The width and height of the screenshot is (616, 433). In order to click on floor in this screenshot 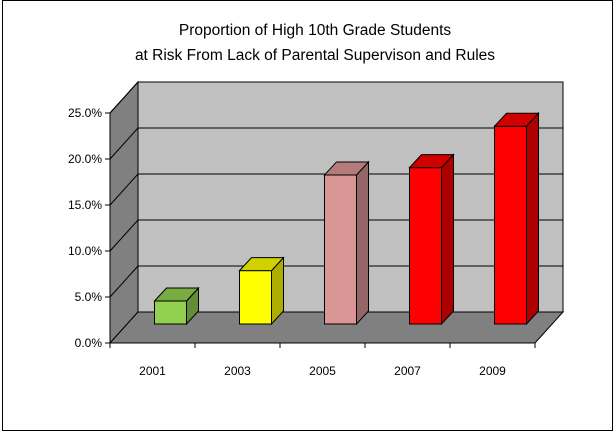, I will do `click(336, 327)`.